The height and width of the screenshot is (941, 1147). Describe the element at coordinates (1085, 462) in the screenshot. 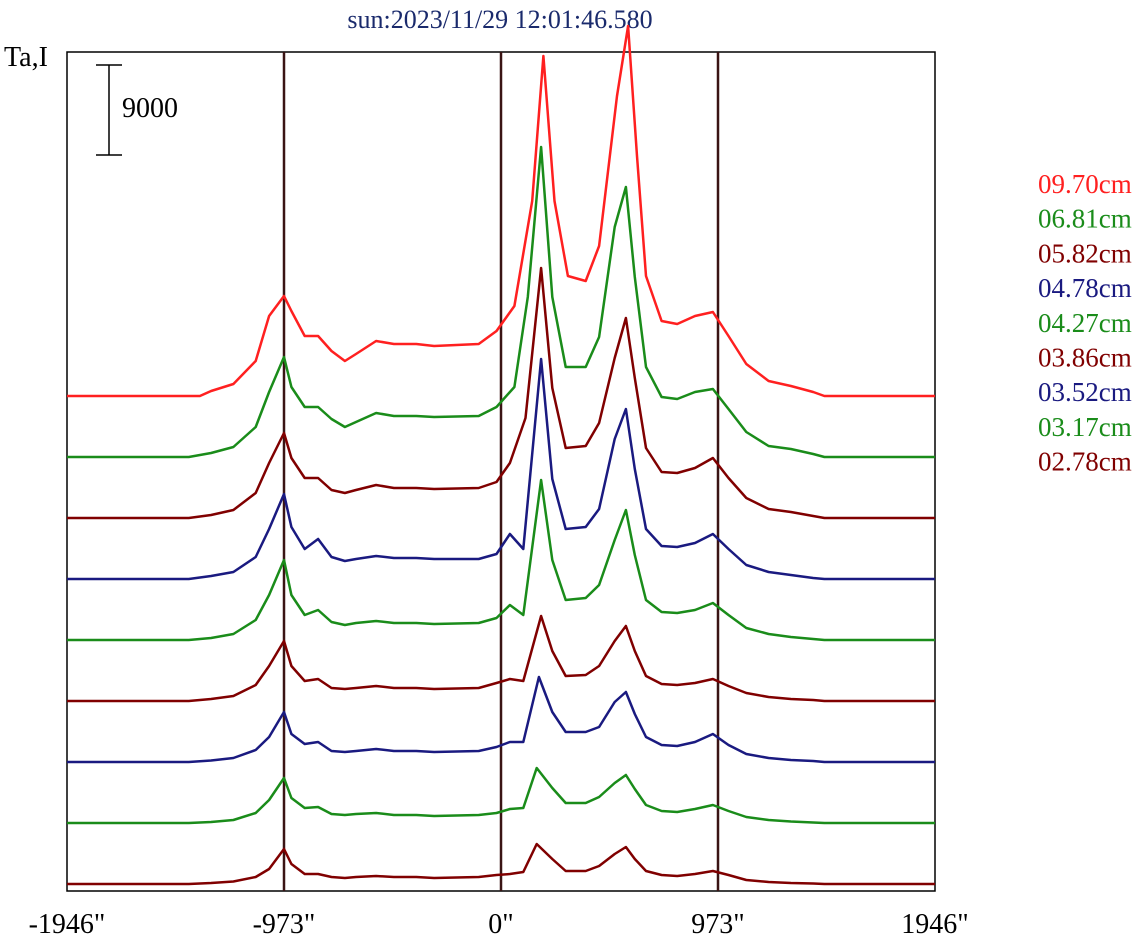

I see `legend-item-02.78cm: 02.78cm` at that location.